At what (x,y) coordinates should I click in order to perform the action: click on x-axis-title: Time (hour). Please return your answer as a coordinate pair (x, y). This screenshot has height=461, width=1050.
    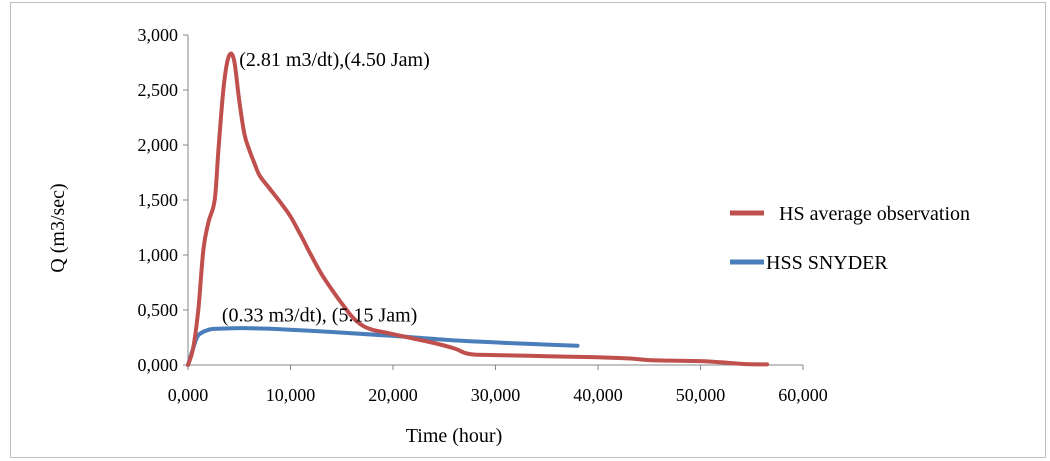
    Looking at the image, I should click on (454, 436).